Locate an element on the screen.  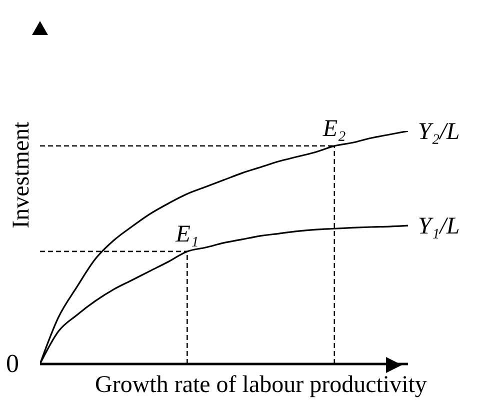
series-label: Y₁/L is located at coordinates (439, 227).